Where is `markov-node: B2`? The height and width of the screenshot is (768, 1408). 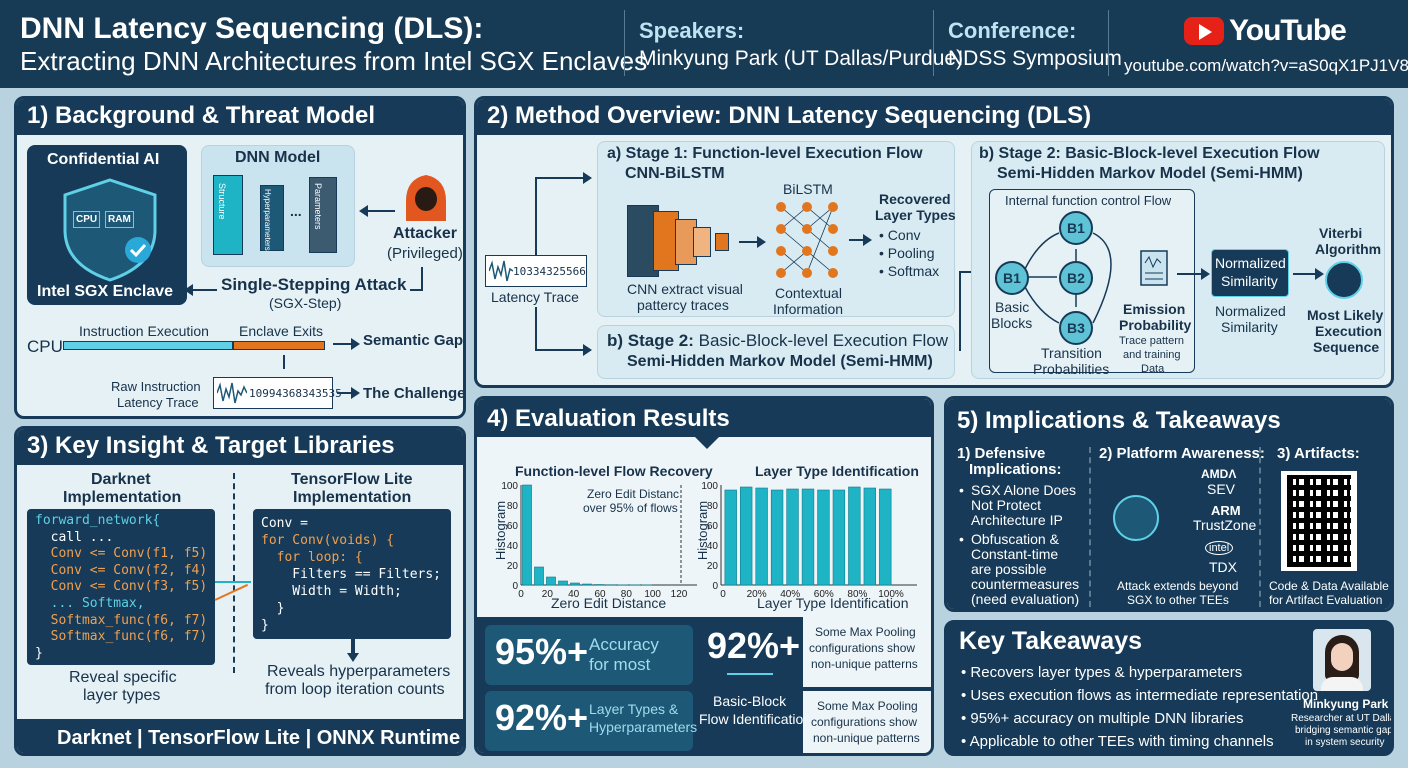
markov-node: B2 is located at coordinates (1076, 278).